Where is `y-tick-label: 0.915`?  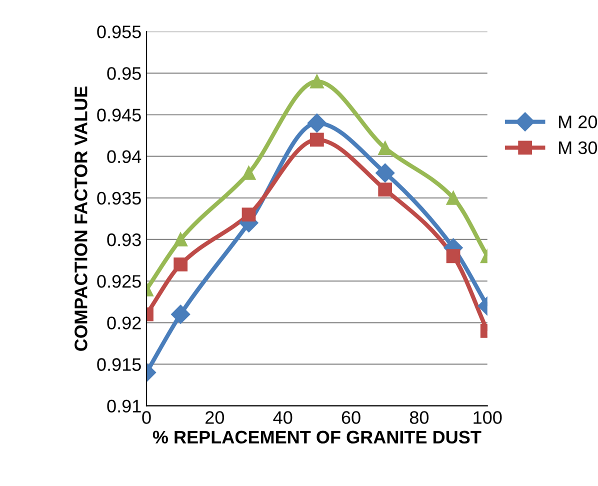 y-tick-label: 0.915 is located at coordinates (119, 364).